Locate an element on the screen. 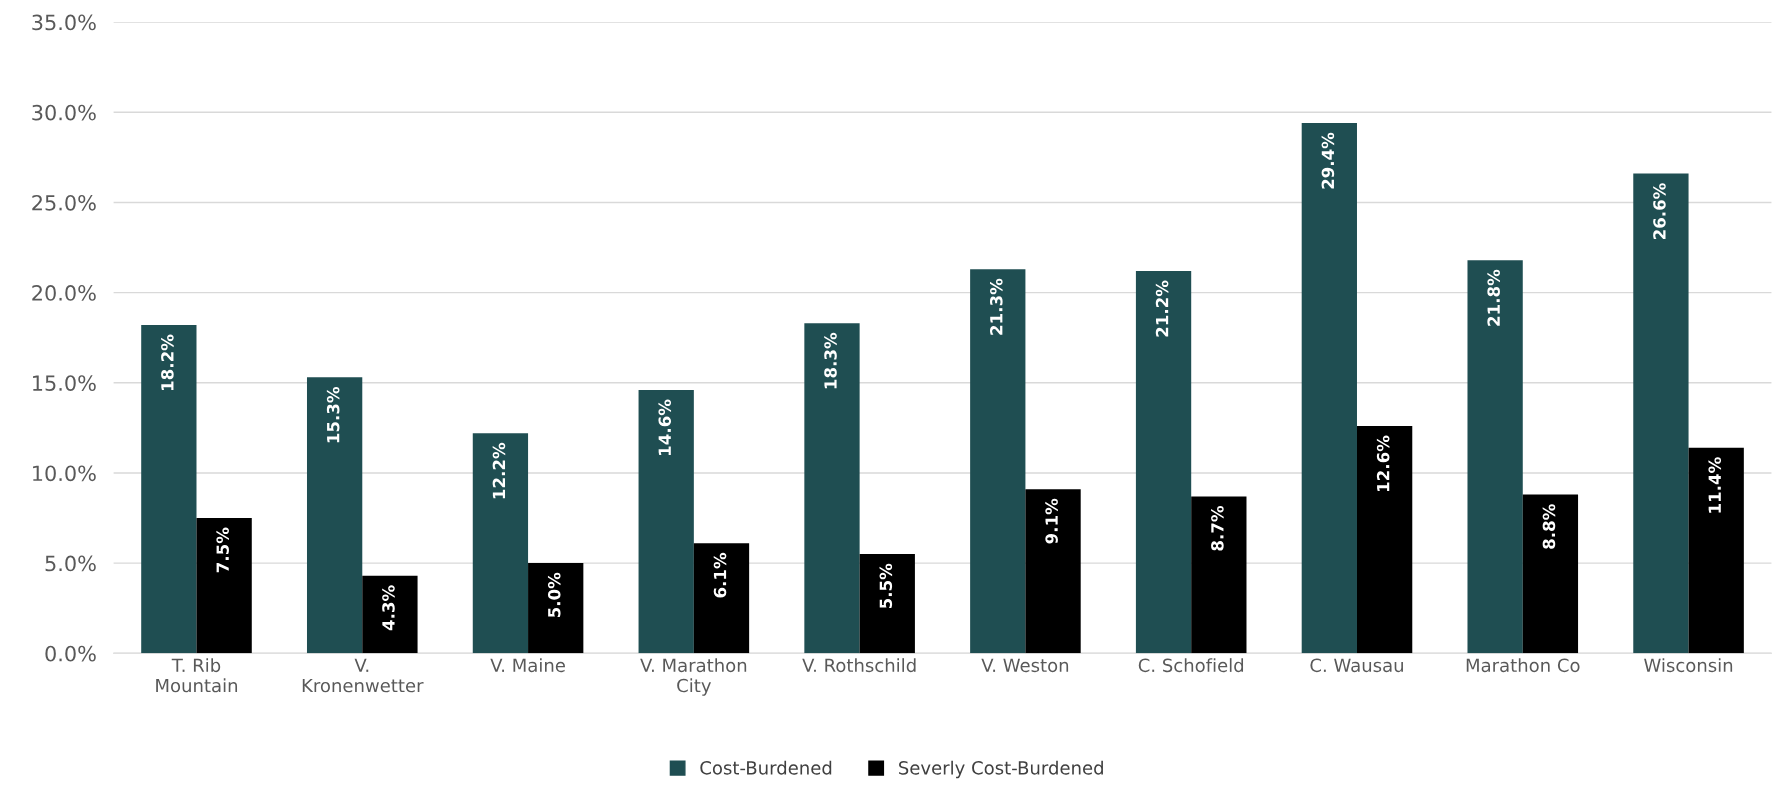 Image resolution: width=1775 pixels, height=789 pixels. x-tick-label: Wisconsin is located at coordinates (1688, 665).